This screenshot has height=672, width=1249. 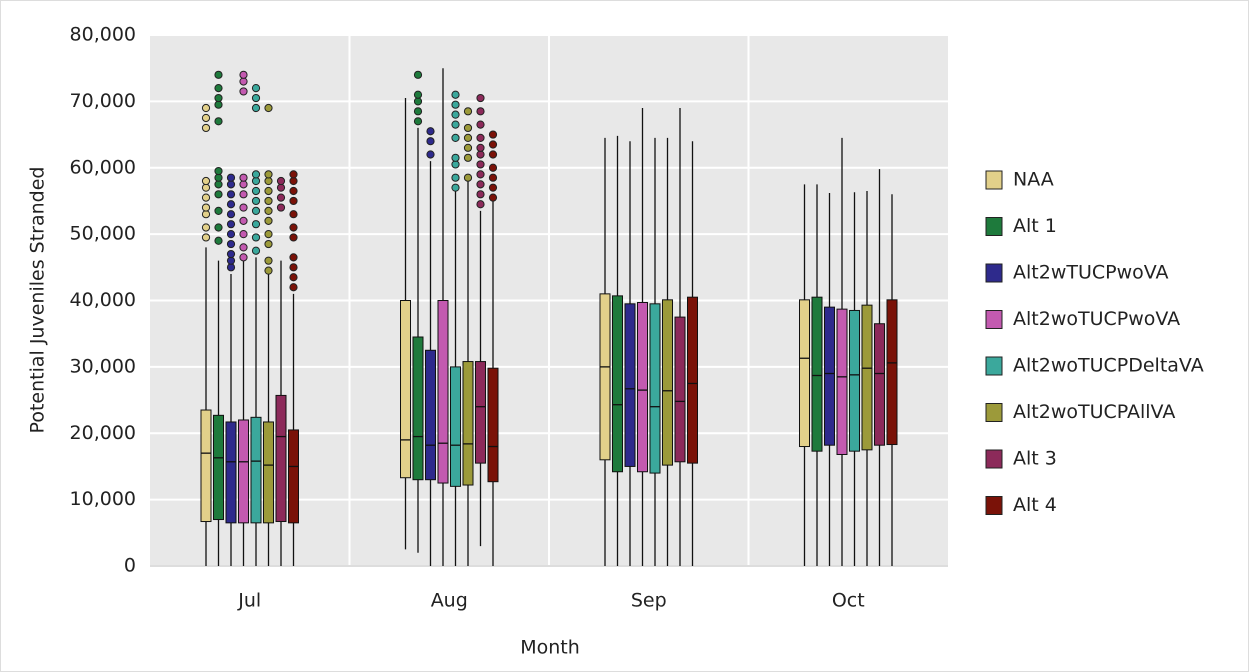 I want to click on legend-label: NAA, so click(x=1033, y=180).